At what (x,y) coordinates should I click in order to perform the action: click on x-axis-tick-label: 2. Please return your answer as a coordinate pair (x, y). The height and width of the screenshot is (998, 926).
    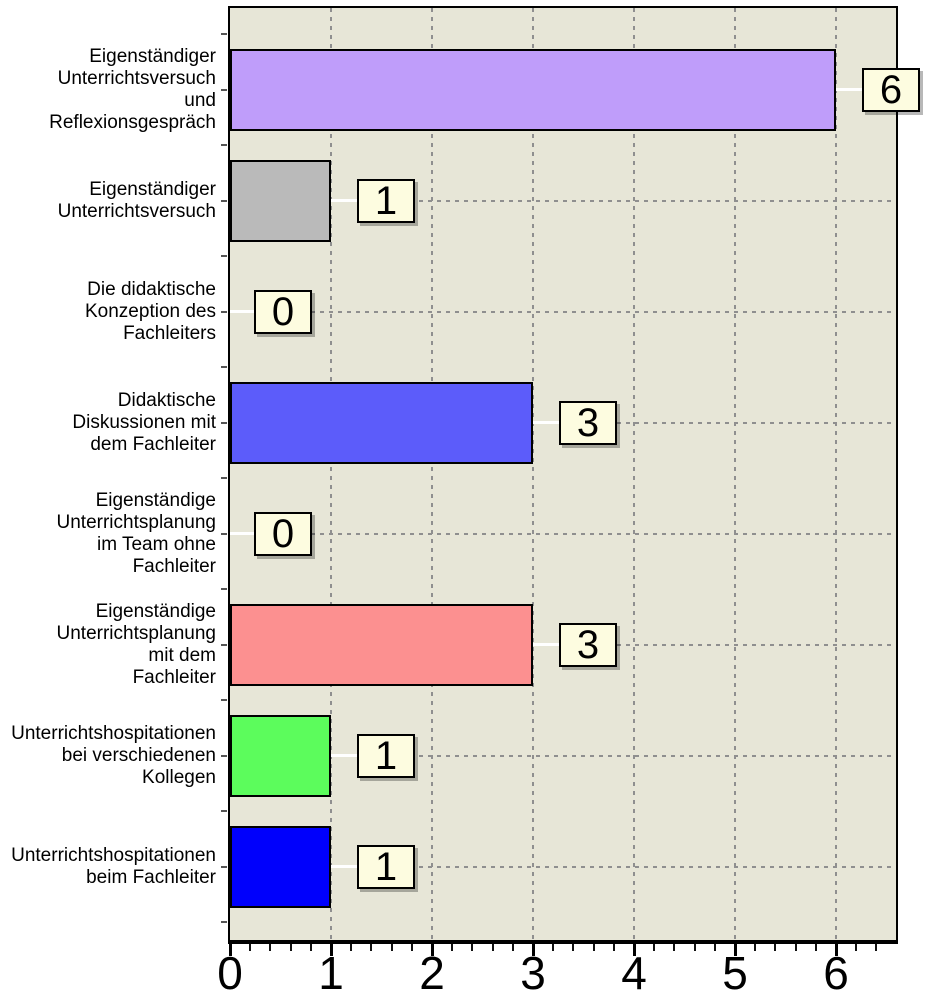
    Looking at the image, I should click on (432, 972).